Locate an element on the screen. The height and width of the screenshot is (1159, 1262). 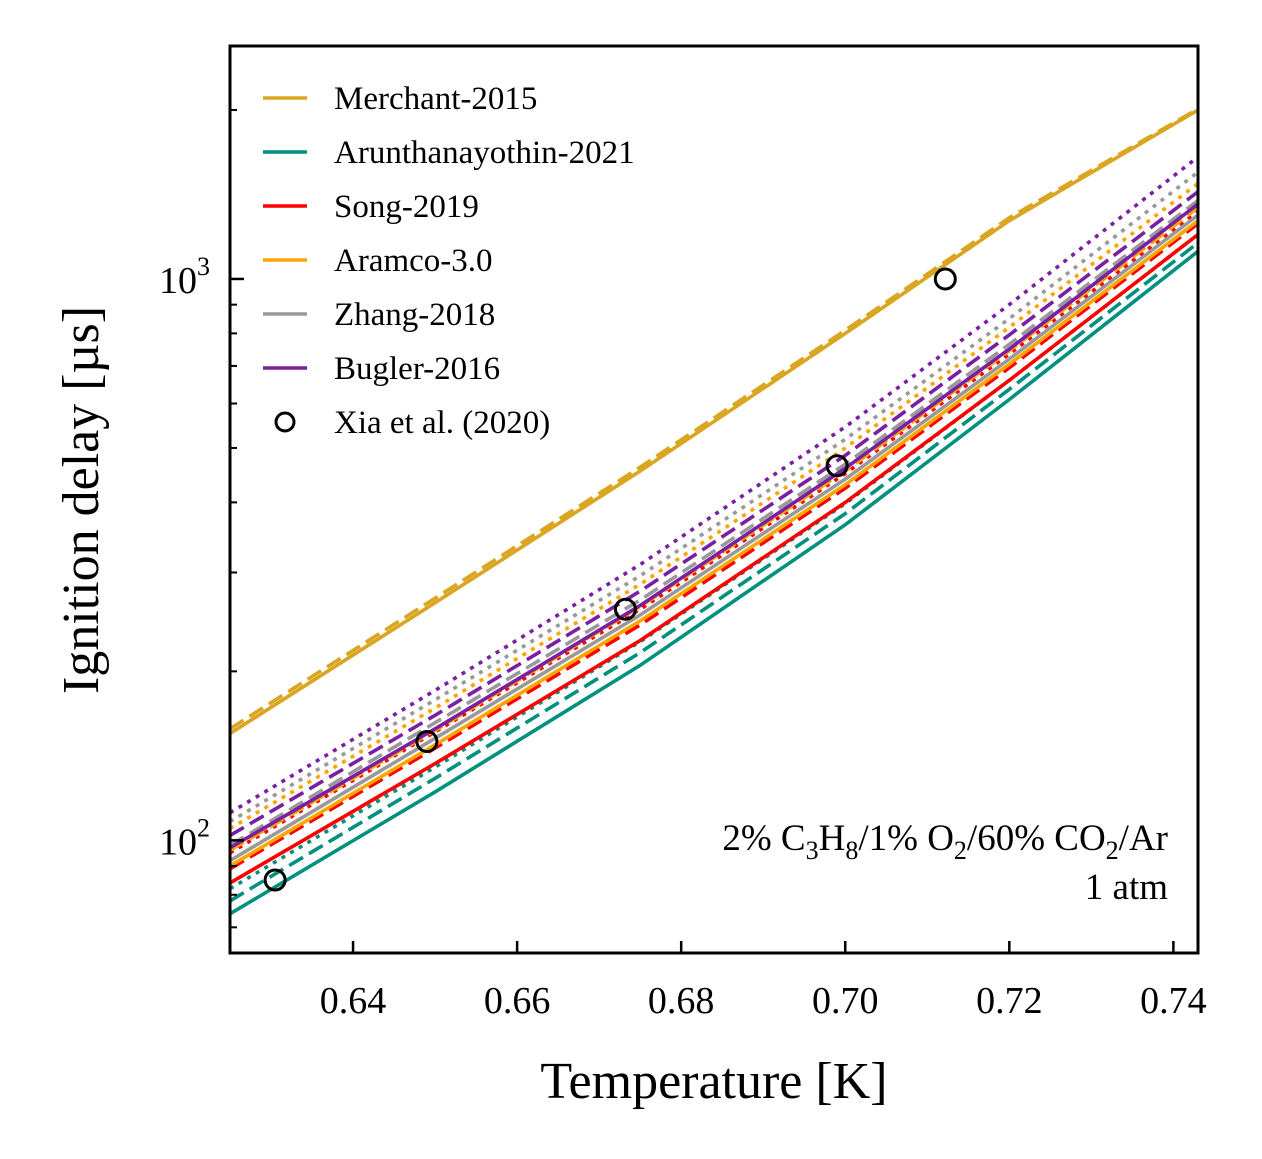
y-axis-label: Ignition delay [µs] is located at coordinates (81, 500).